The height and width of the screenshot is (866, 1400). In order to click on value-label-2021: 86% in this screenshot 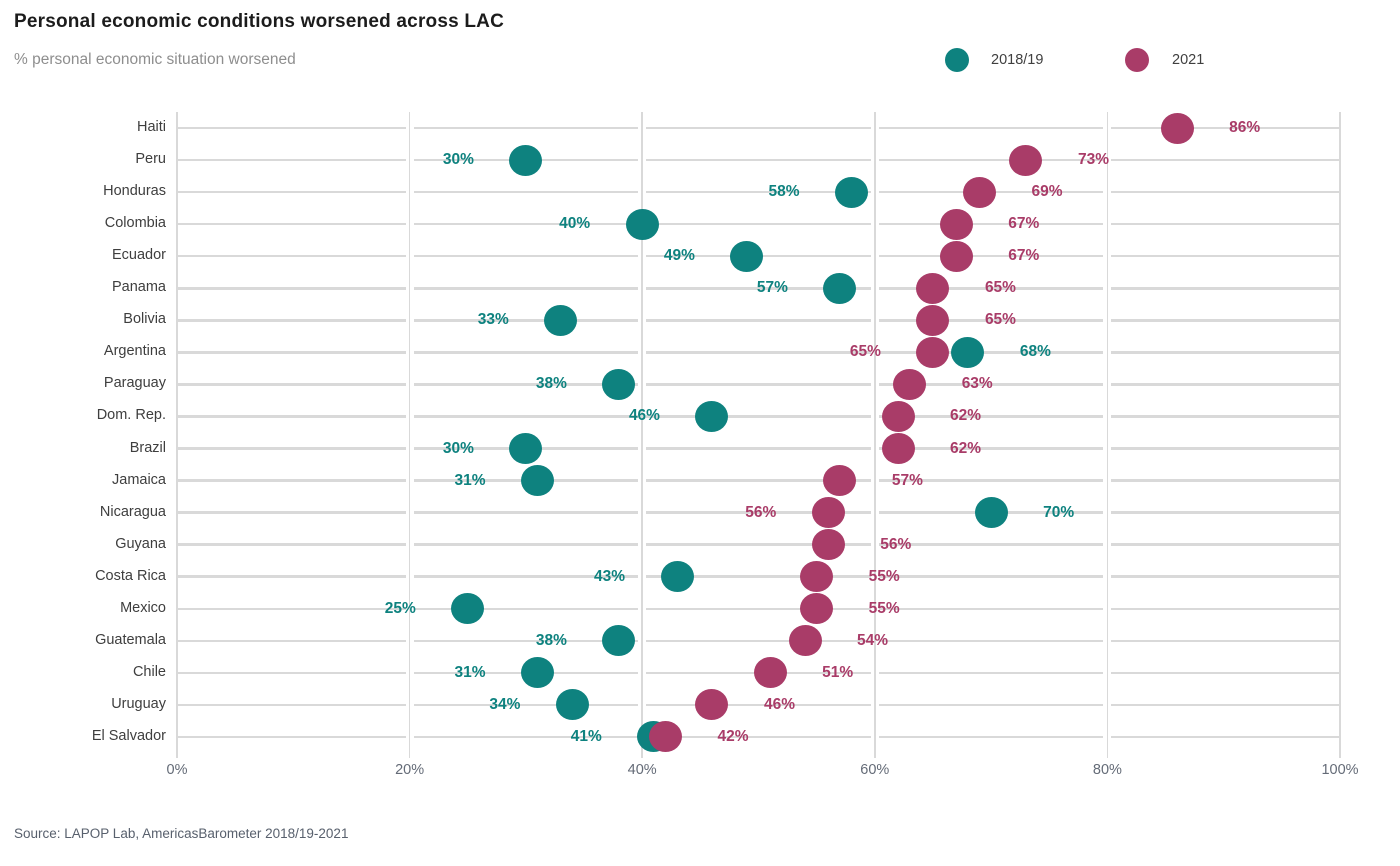, I will do `click(1245, 127)`.